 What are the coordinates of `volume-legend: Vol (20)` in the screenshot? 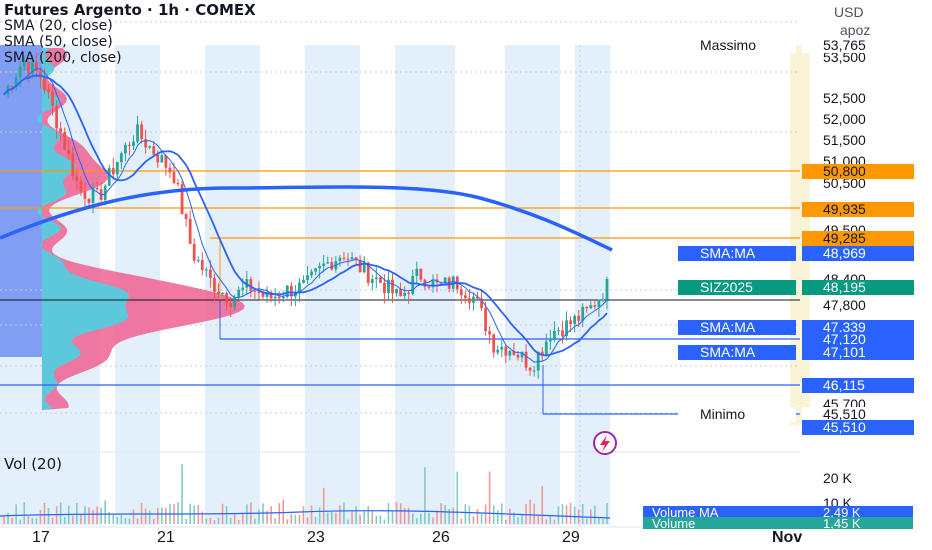 It's located at (33, 464).